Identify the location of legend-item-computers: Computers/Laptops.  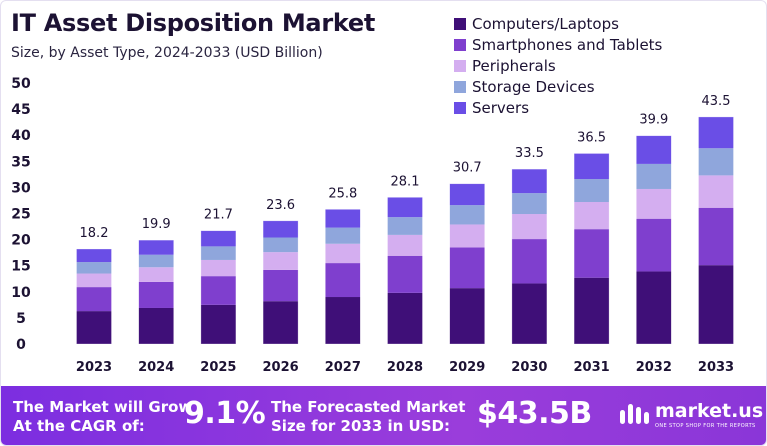
(558, 23).